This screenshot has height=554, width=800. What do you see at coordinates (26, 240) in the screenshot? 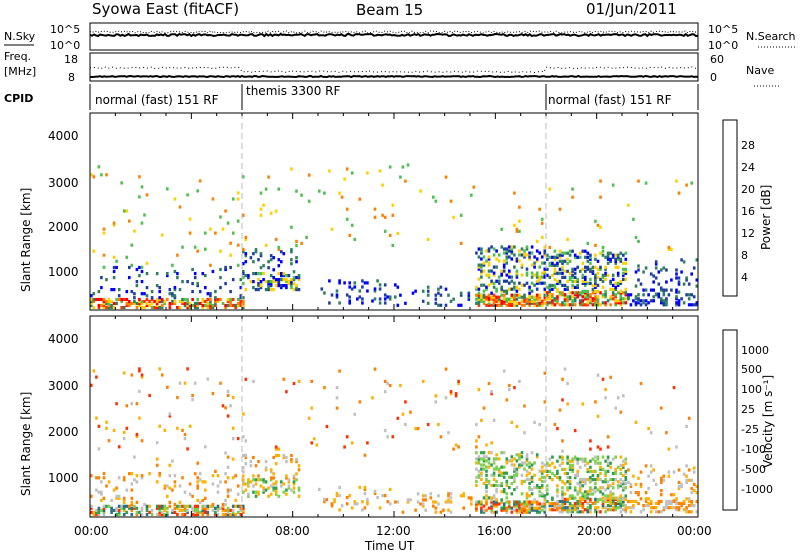
I see `power-ylabel: Slant Range [km]` at bounding box center [26, 240].